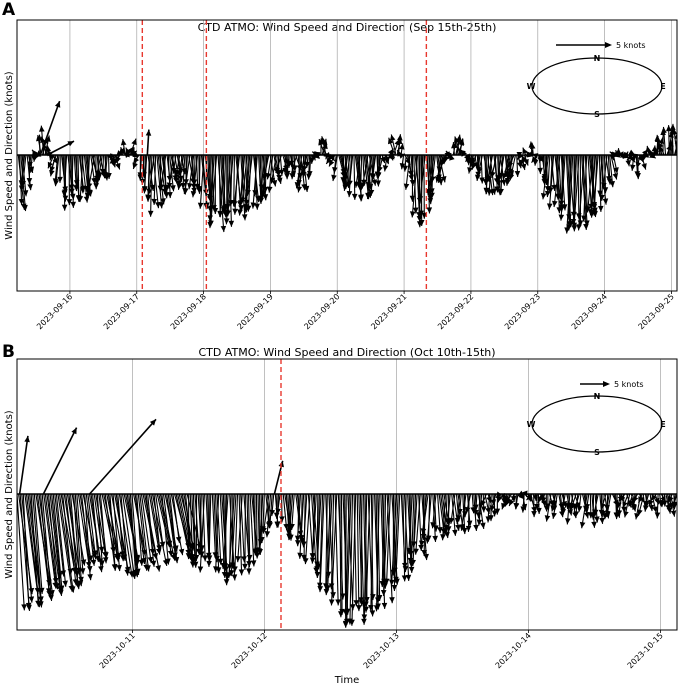 Image resolution: width=685 pixels, height=686 pixels. Describe the element at coordinates (522, 311) in the screenshot. I see `x-tick-label: 2023-09-23` at that location.